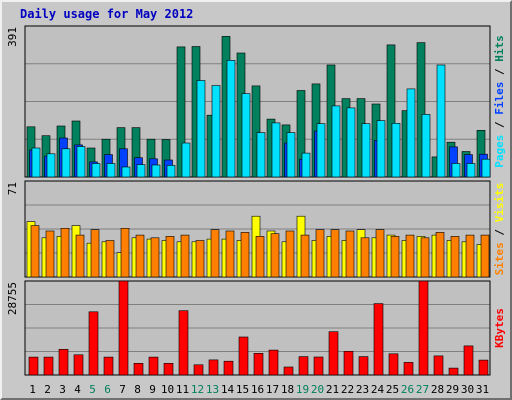  Describe the element at coordinates (242, 389) in the screenshot. I see `x-tick-label-day-15: 15` at that location.